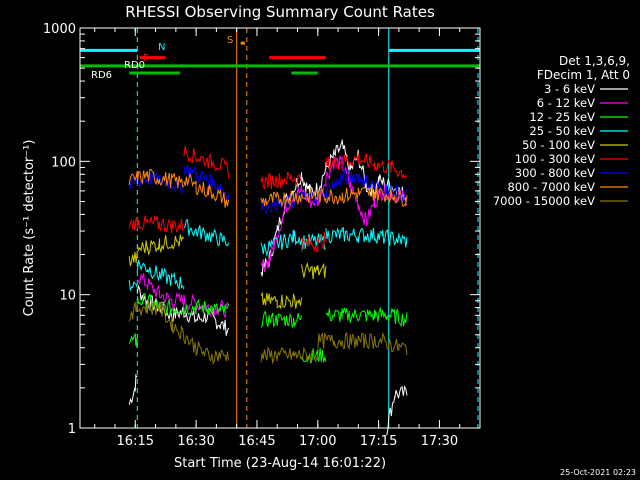 Image resolution: width=640 pixels, height=480 pixels. Describe the element at coordinates (280, 12) in the screenshot. I see `chart-title: RHESSI Observing Summary Count Rates` at that location.